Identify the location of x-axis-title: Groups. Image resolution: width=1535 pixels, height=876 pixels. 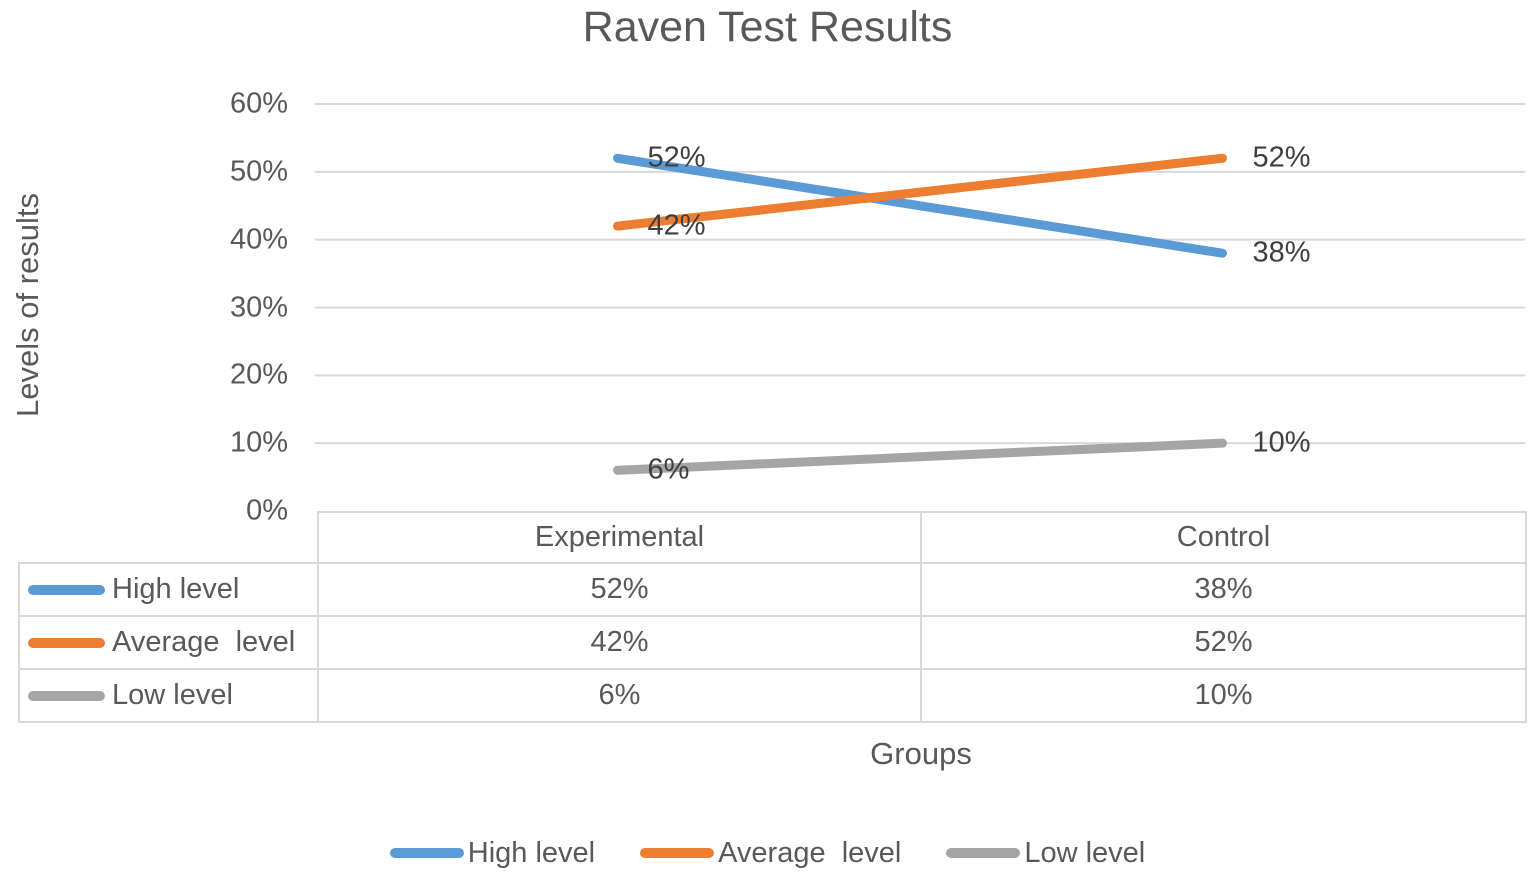
(921, 753).